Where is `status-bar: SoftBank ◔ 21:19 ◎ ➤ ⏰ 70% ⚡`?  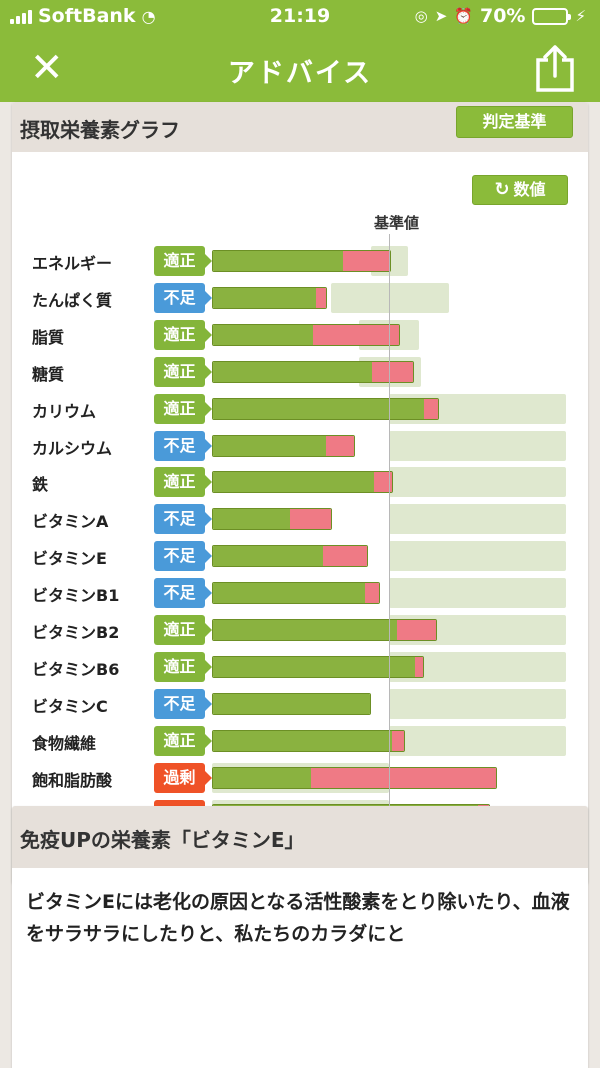 status-bar: SoftBank ◔ 21:19 ◎ ➤ ⏰ 70% ⚡ is located at coordinates (300, 17).